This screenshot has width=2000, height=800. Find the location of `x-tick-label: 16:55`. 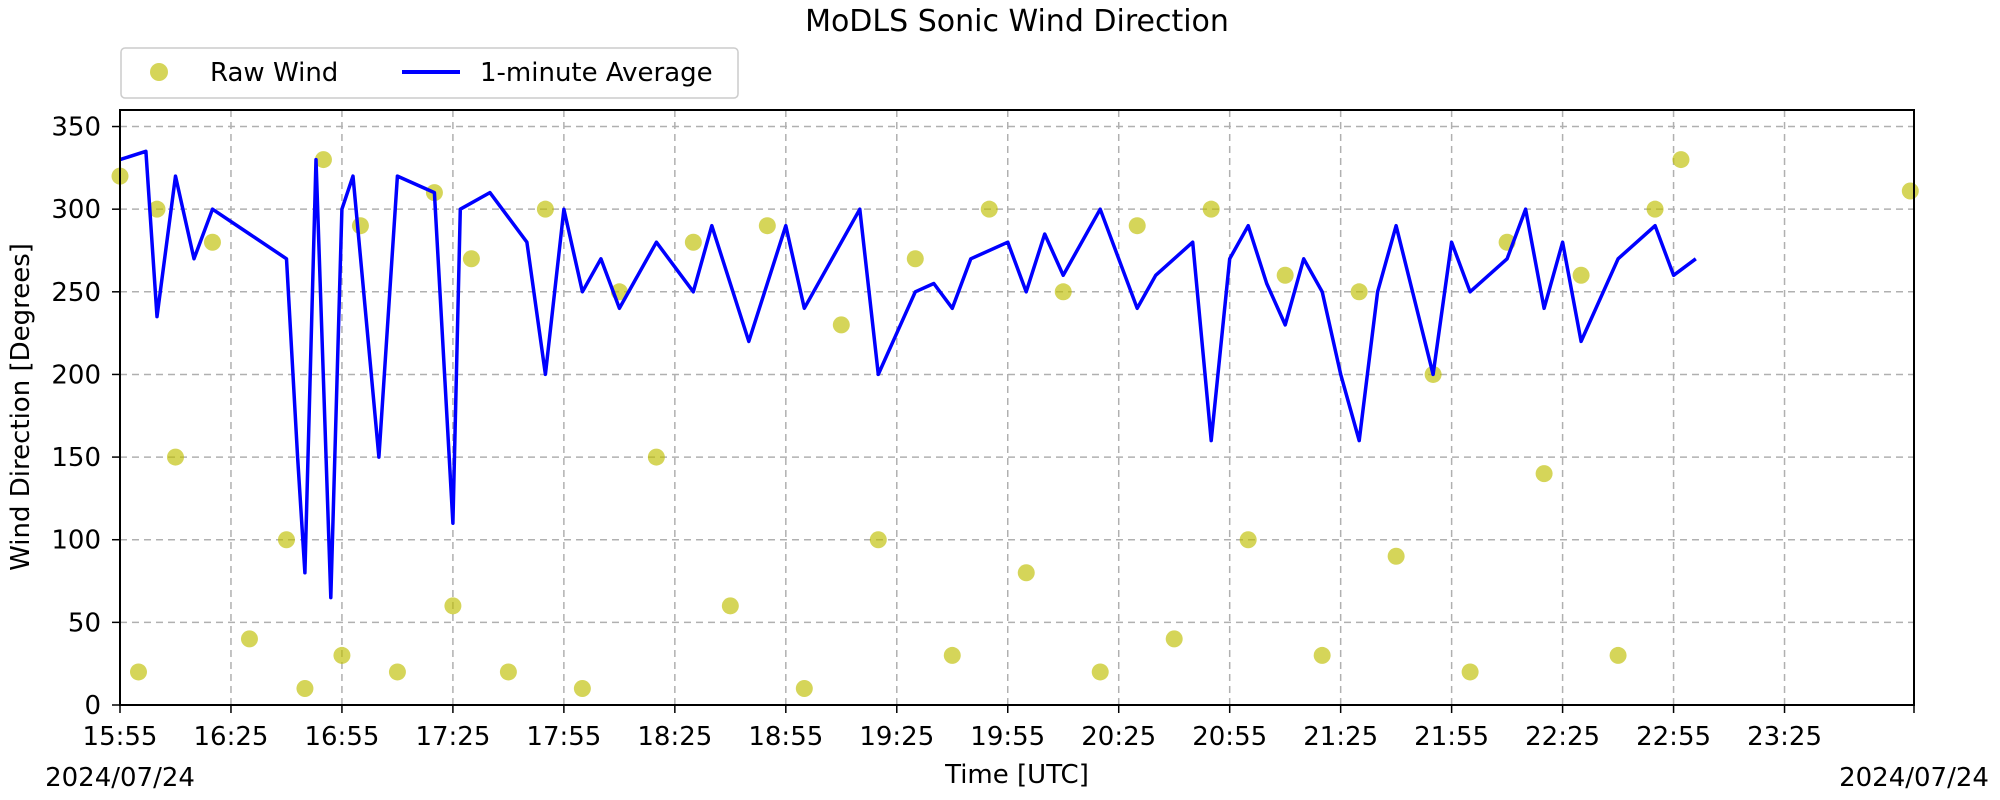

x-tick-label: 16:55 is located at coordinates (341, 737).